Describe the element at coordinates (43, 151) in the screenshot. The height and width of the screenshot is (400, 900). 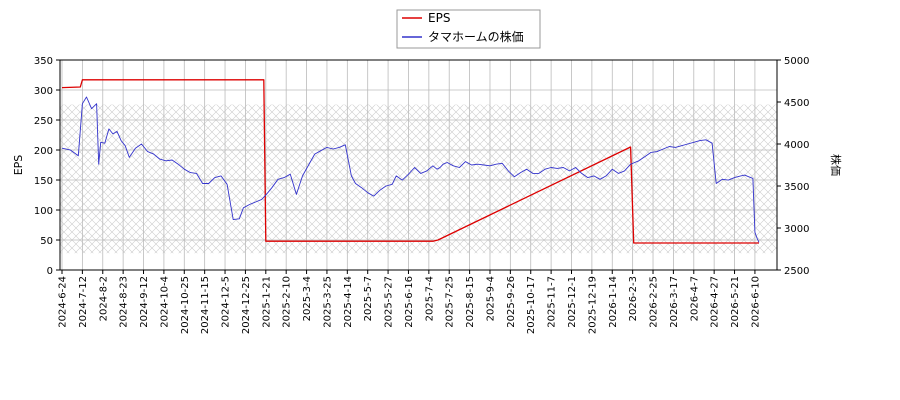
I see `left-tick-label: 200` at that location.